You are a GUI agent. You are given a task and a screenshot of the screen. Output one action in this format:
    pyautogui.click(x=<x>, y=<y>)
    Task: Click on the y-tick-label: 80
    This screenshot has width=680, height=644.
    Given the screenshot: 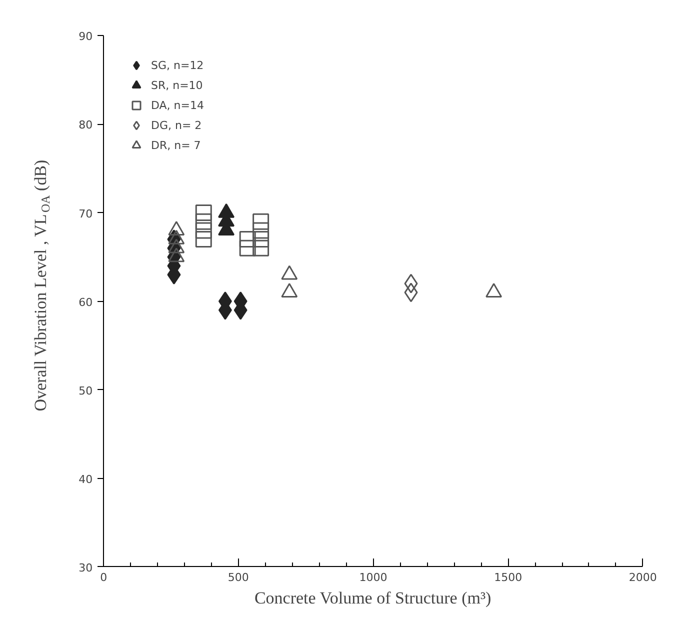 What is the action you would take?
    pyautogui.click(x=85, y=125)
    